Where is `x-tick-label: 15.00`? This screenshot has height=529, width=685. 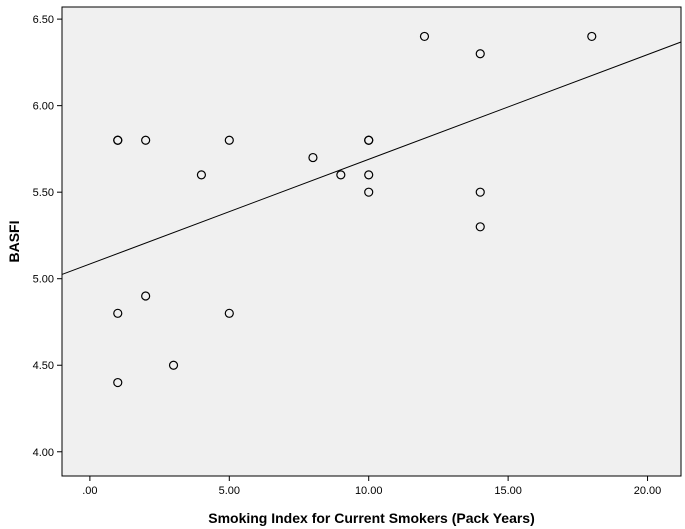 x-tick-label: 15.00 is located at coordinates (508, 491).